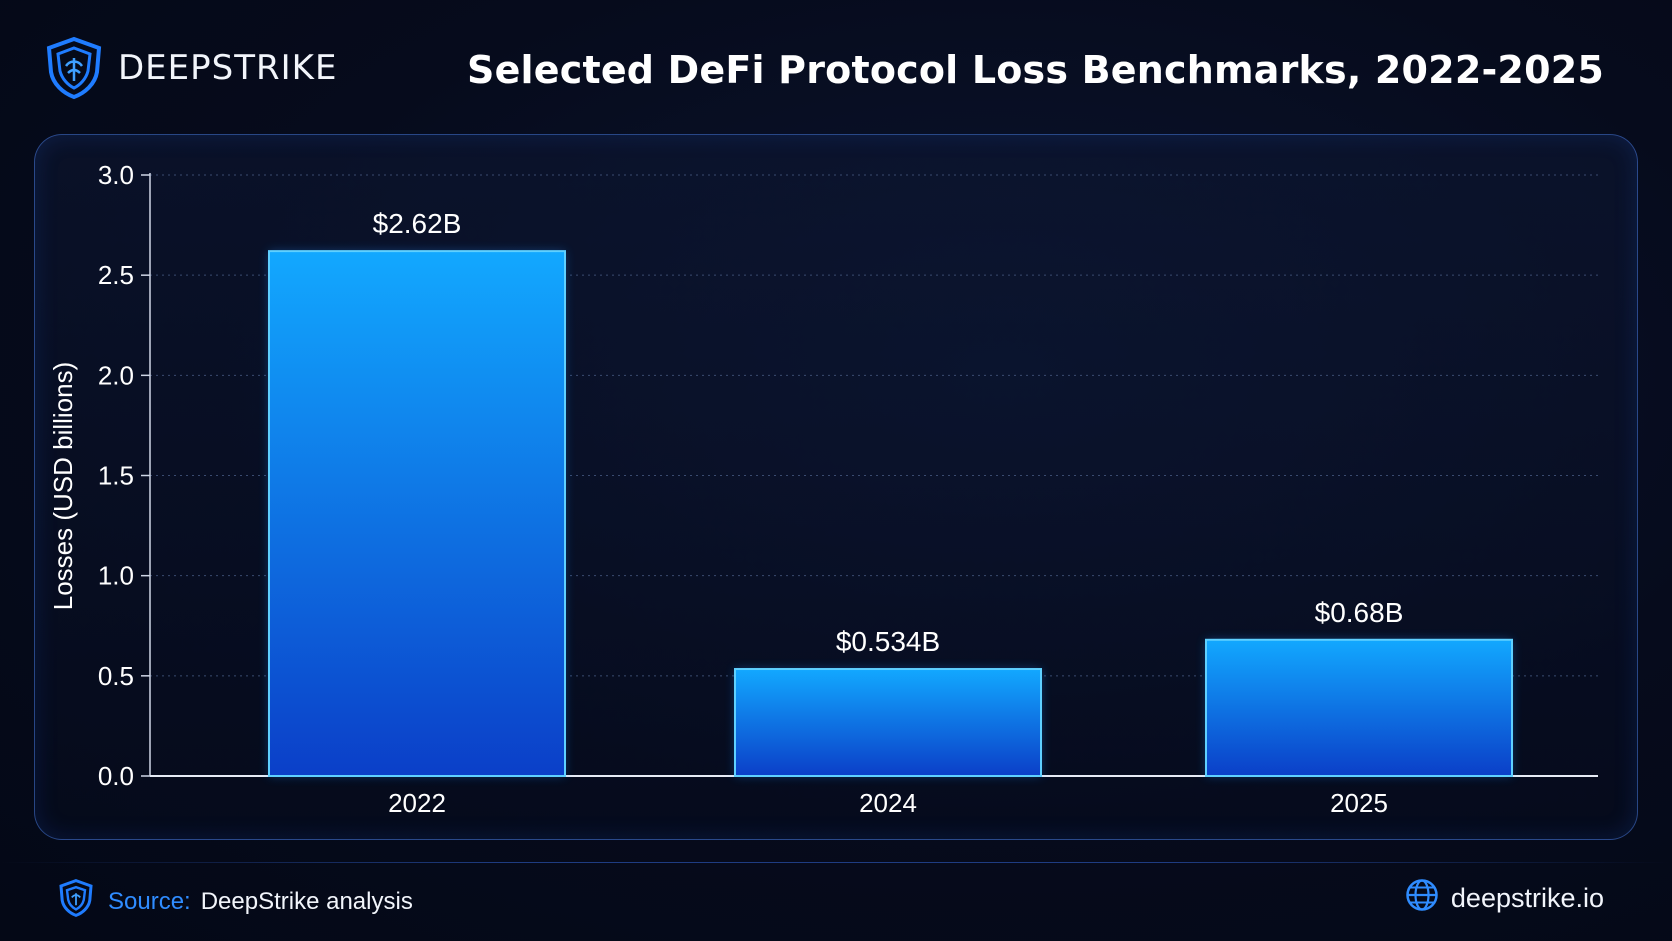 Image resolution: width=1672 pixels, height=941 pixels. What do you see at coordinates (1359, 803) in the screenshot?
I see `x-tick-label: 2025` at bounding box center [1359, 803].